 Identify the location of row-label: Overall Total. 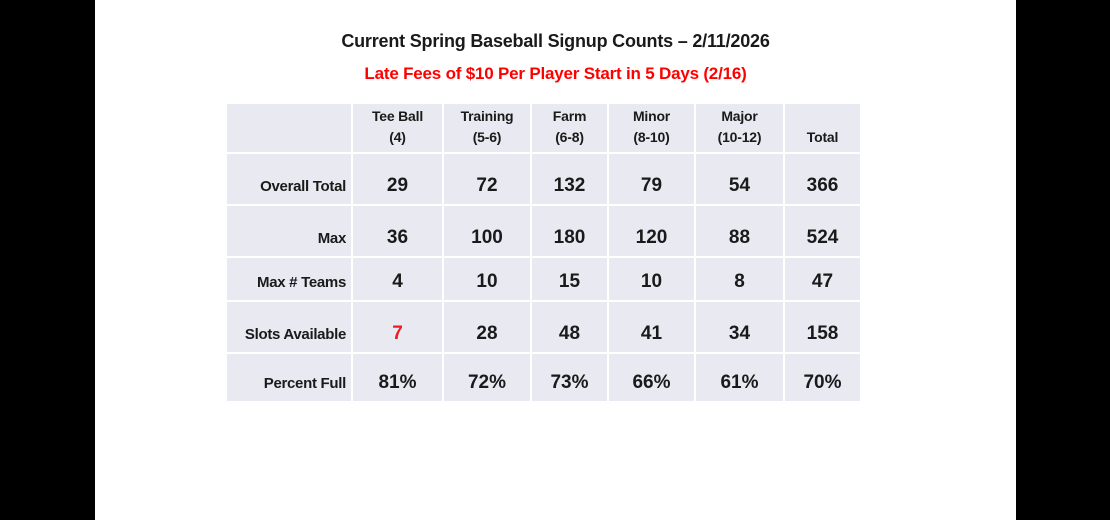
(289, 179).